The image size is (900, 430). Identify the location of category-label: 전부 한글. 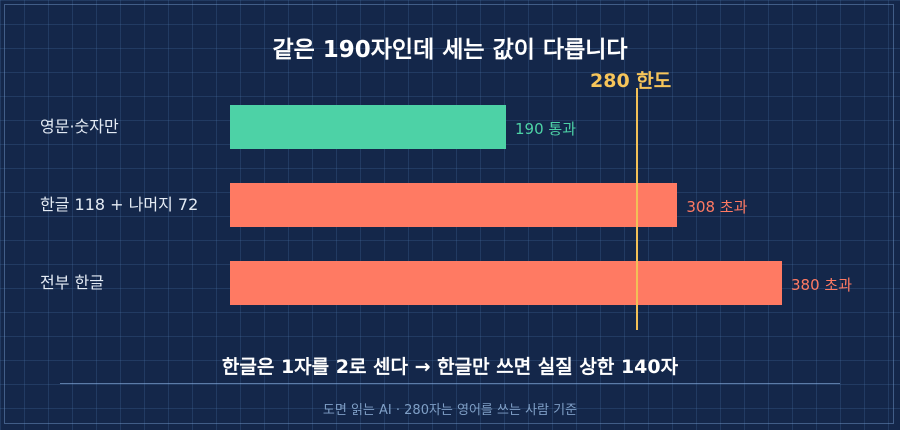
(72, 282).